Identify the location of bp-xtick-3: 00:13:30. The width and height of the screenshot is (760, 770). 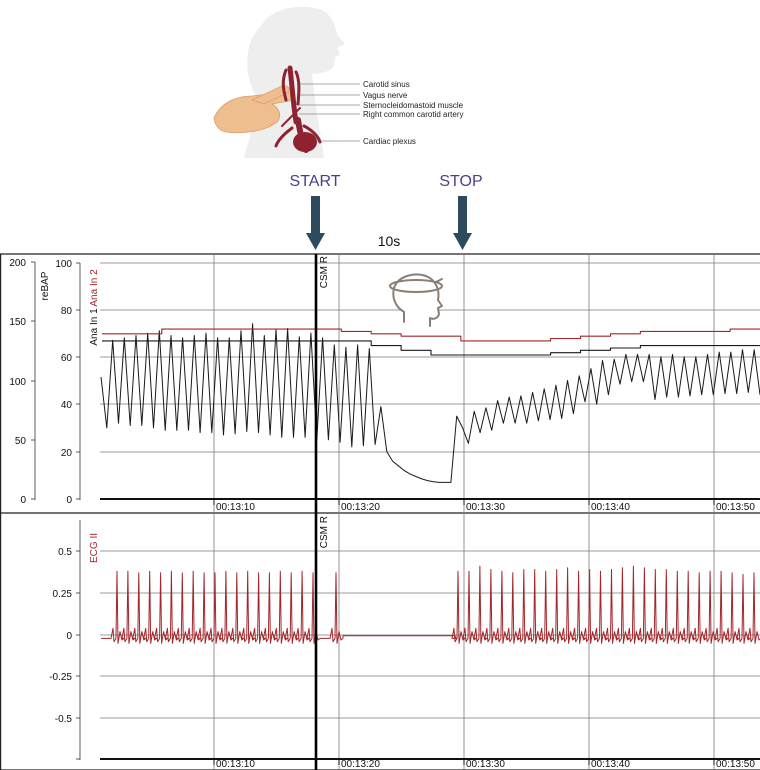
(485, 507).